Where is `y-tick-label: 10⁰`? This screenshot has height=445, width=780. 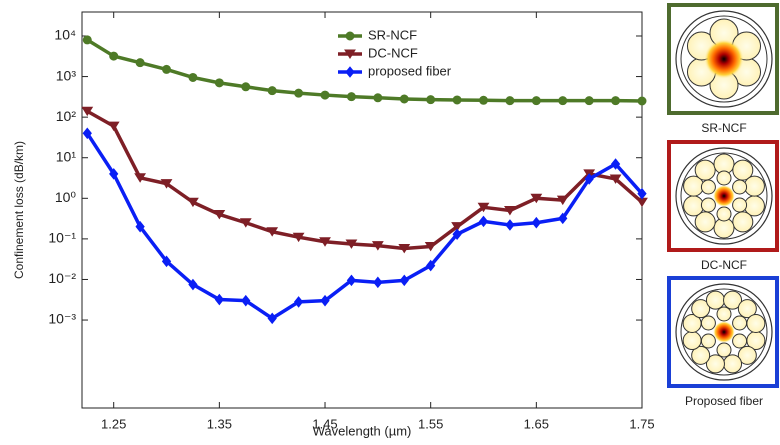 y-tick-label: 10⁰ is located at coordinates (66, 197).